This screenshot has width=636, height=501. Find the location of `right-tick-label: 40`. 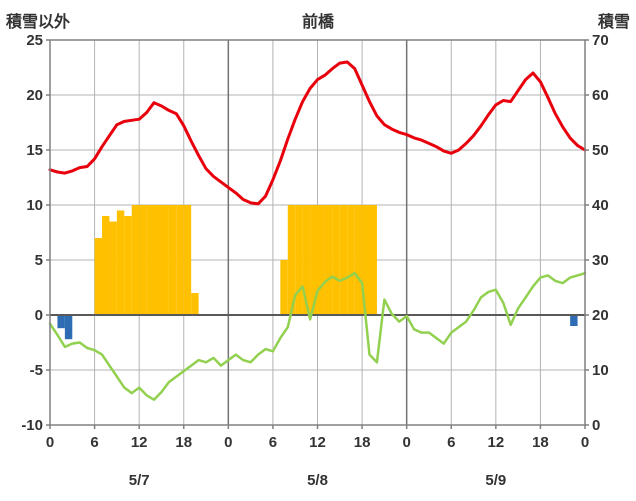

right-tick-label: 40 is located at coordinates (600, 205).